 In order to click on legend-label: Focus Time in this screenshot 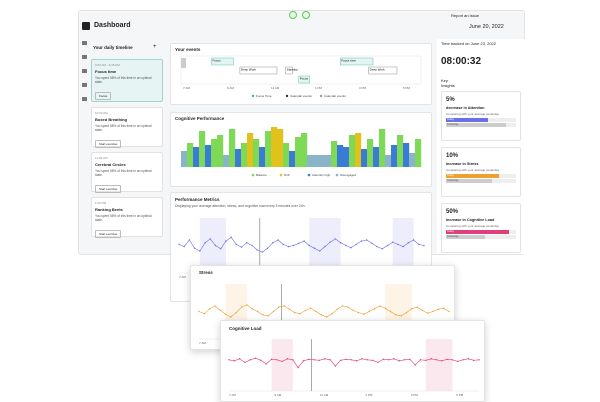, I will do `click(264, 96)`.